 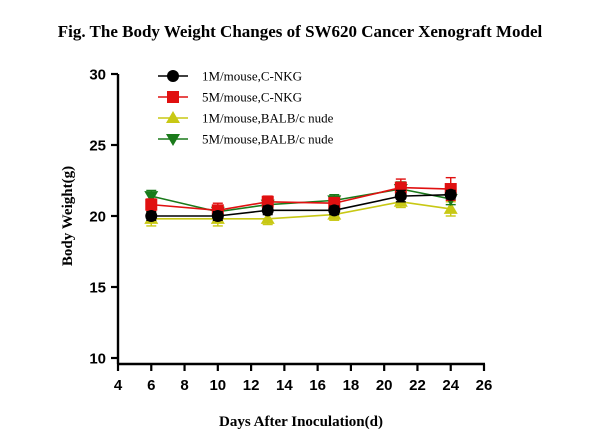 What do you see at coordinates (97, 217) in the screenshot?
I see `y-tick-label: 20` at bounding box center [97, 217].